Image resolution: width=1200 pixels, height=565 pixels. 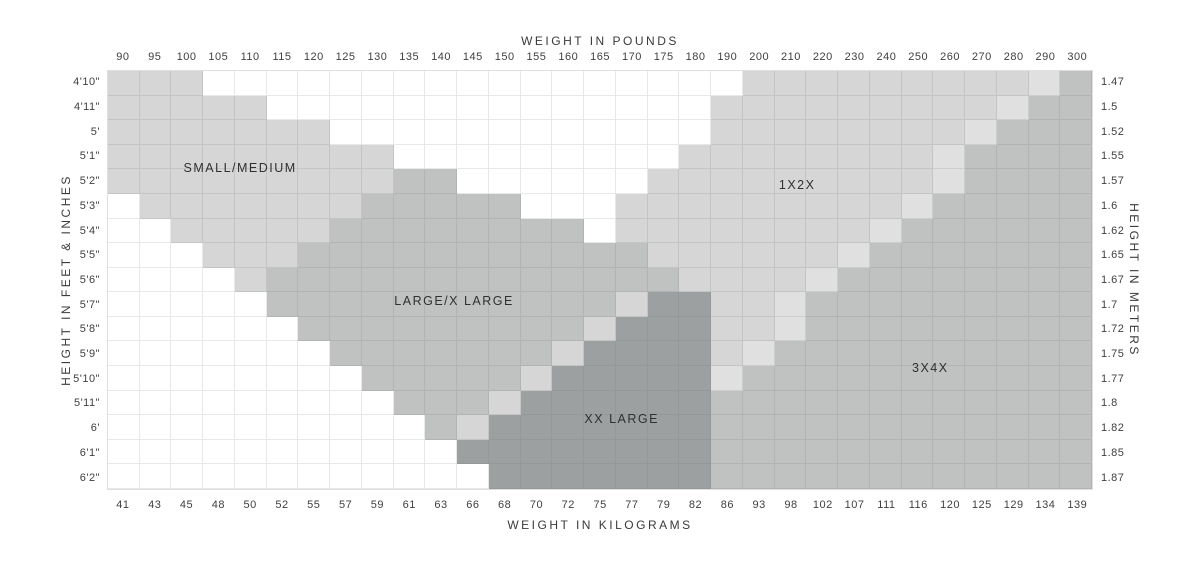 What do you see at coordinates (664, 505) in the screenshot?
I see `tick-label-kilograms: 79` at bounding box center [664, 505].